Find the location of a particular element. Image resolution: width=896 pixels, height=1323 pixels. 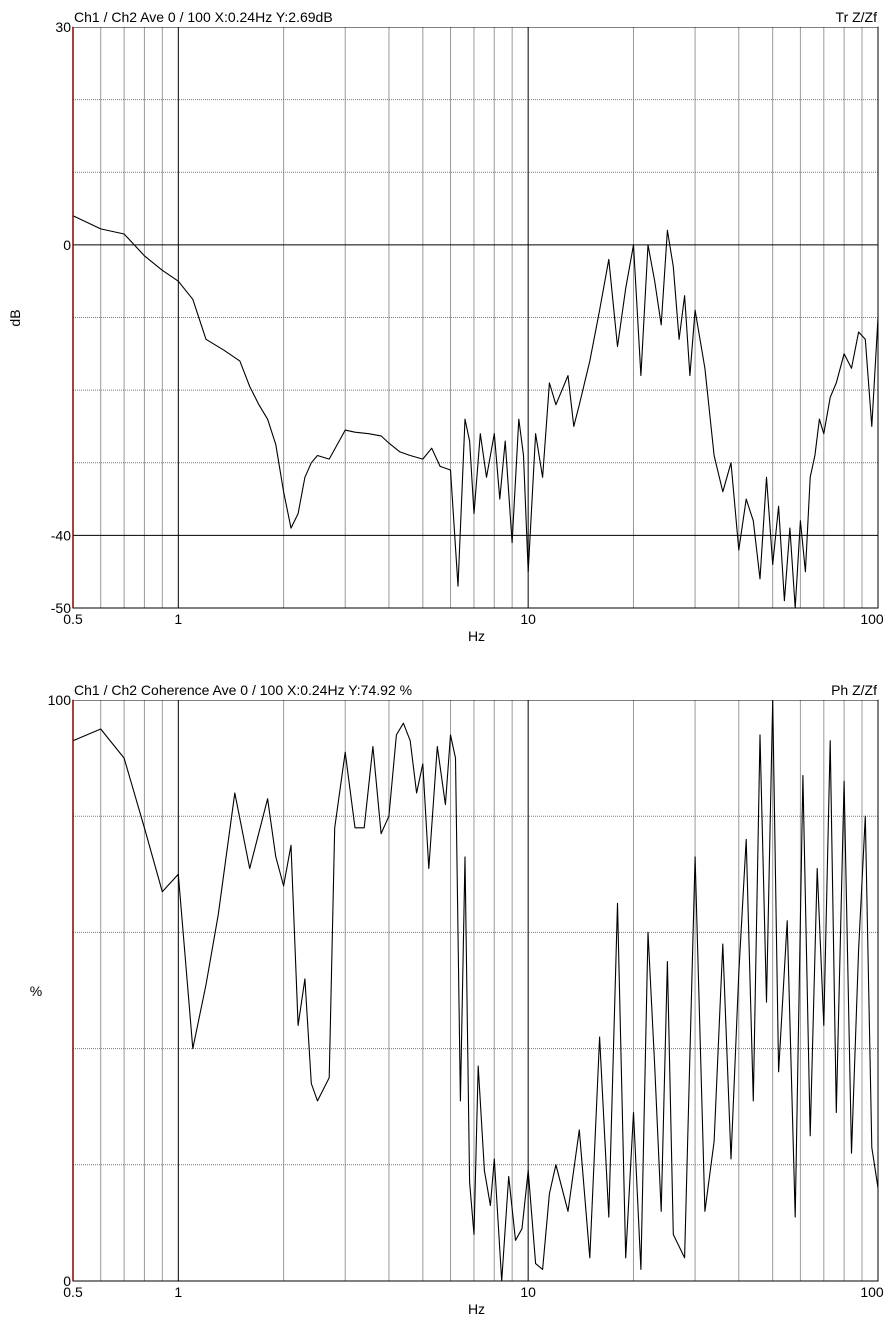

y-tick-label: -50 is located at coordinates (61, 608).